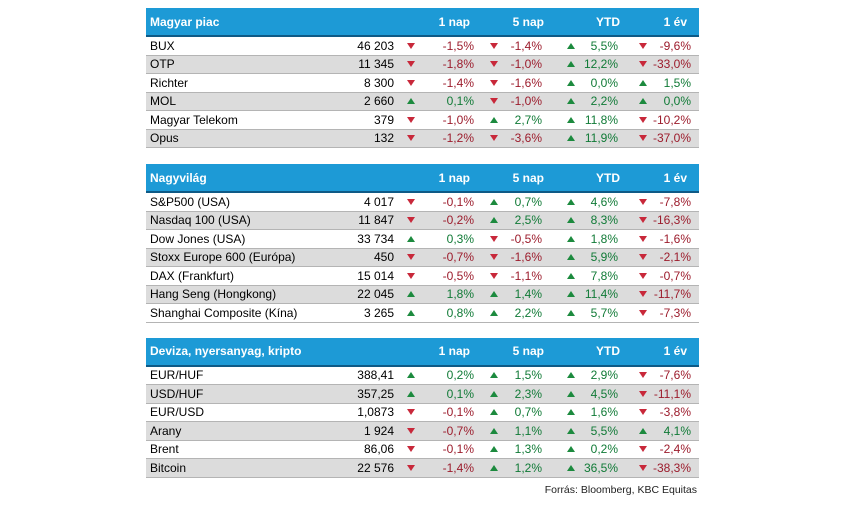 The height and width of the screenshot is (512, 850). Describe the element at coordinates (662, 139) in the screenshot. I see `change-cell: -37,0%` at that location.